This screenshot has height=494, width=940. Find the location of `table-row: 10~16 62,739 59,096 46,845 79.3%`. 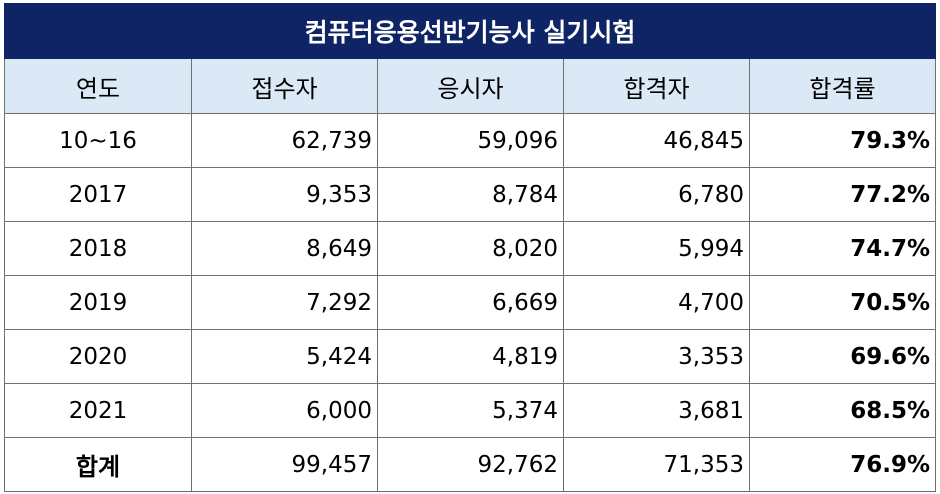

table-row: 10~16 62,739 59,096 46,845 79.3% is located at coordinates (470, 140).